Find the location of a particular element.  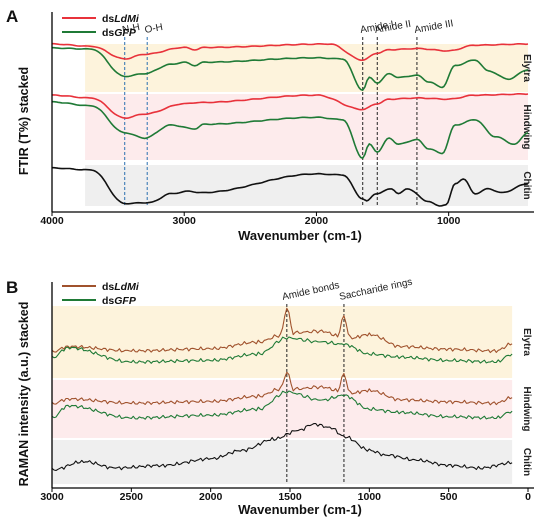

x-tick-label: 2500 is located at coordinates (132, 497).